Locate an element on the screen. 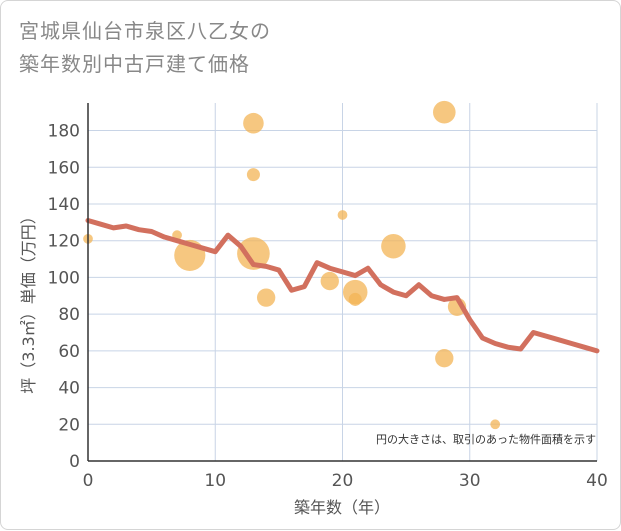 The height and width of the screenshot is (531, 621). y-axis-label: 坪（3.3㎡）単価（万円） is located at coordinates (28, 300).